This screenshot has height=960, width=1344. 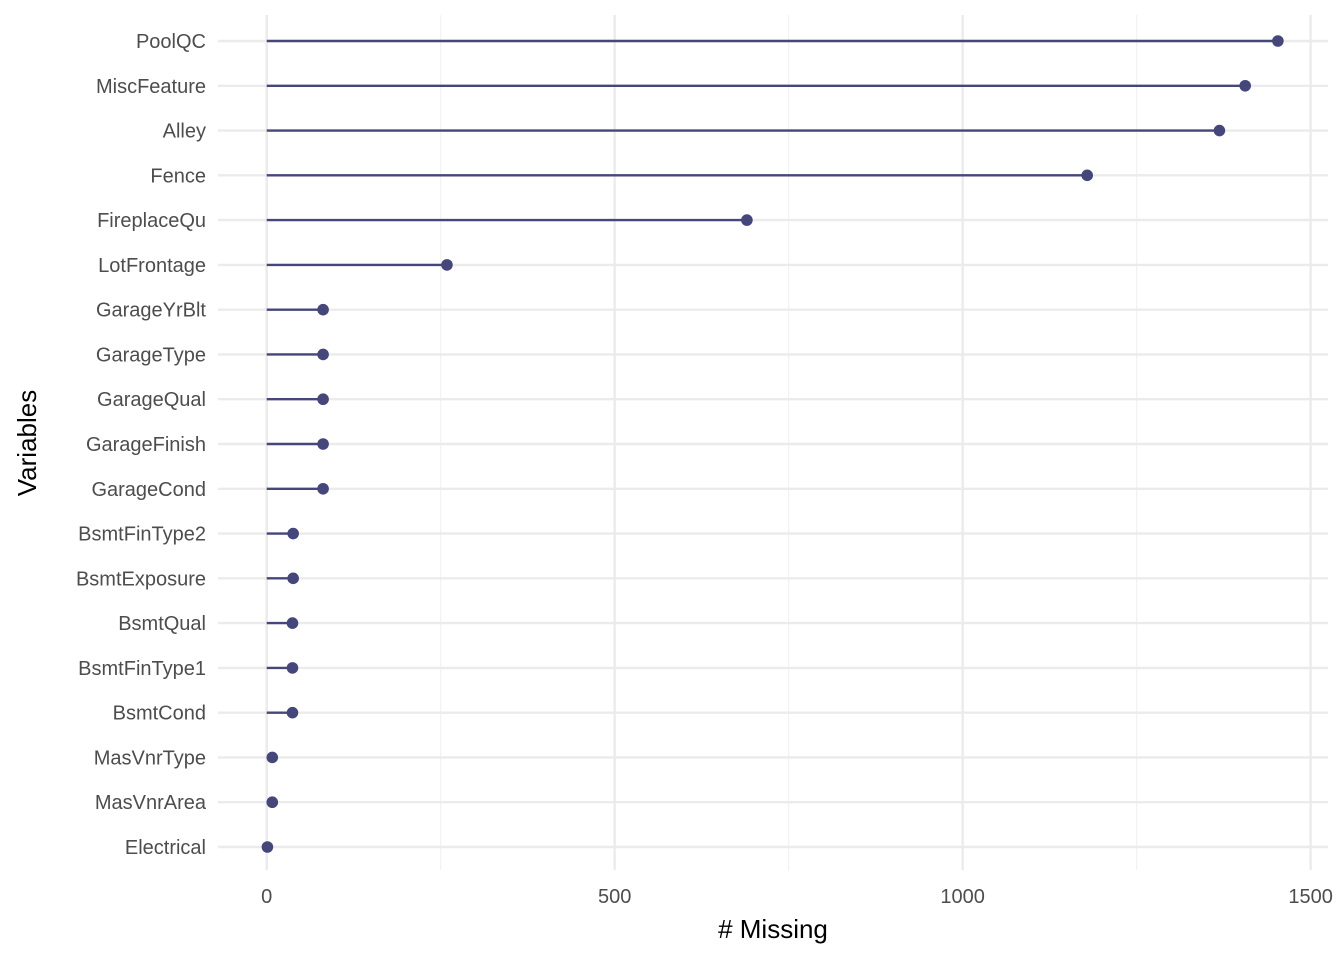 I want to click on x-tick-label: 0, so click(x=266, y=897).